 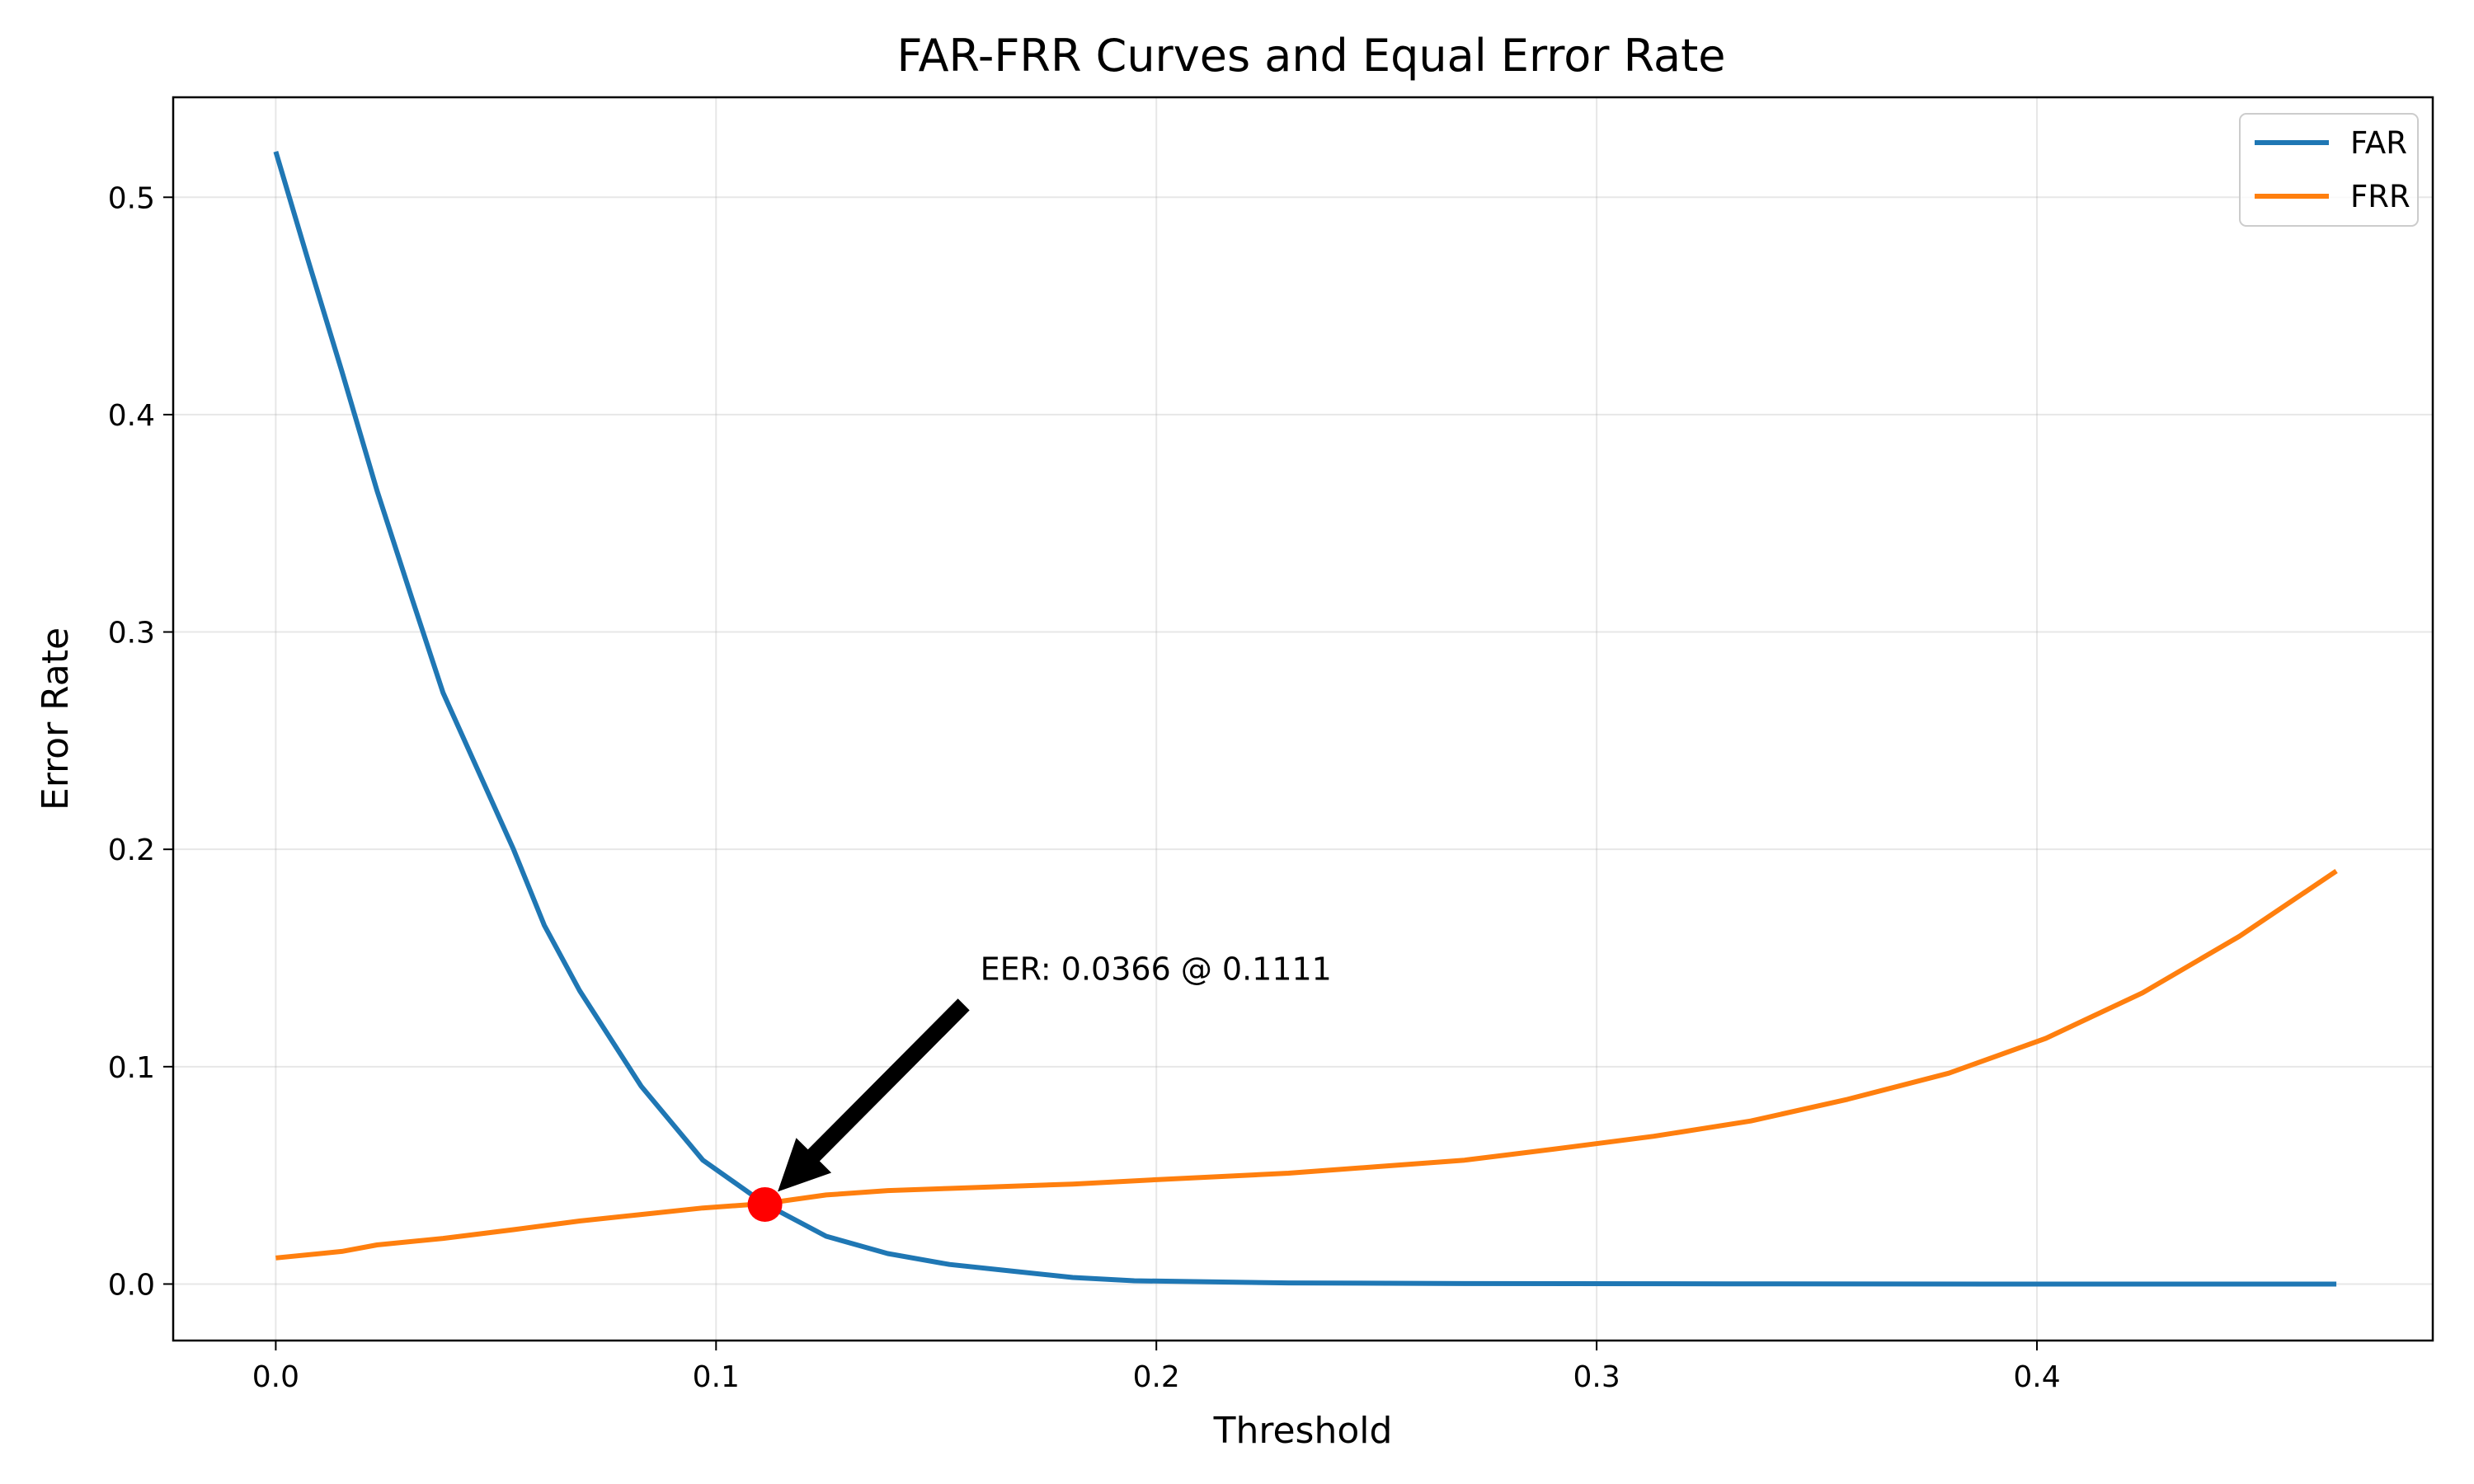 What do you see at coordinates (131, 633) in the screenshot?
I see `y-tick-label: 0.3` at bounding box center [131, 633].